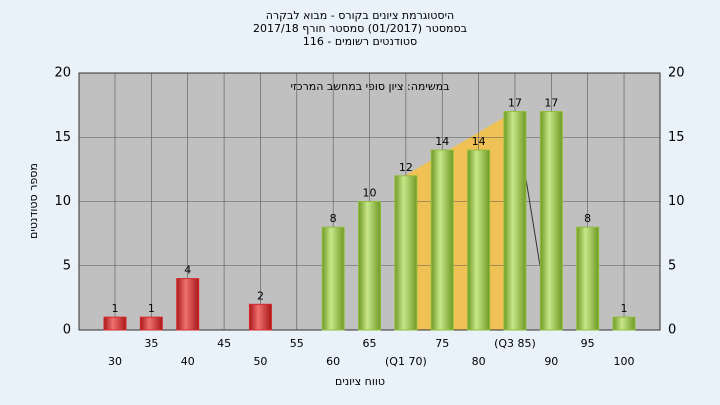  I want to click on x-tick-label: 45, so click(224, 343).